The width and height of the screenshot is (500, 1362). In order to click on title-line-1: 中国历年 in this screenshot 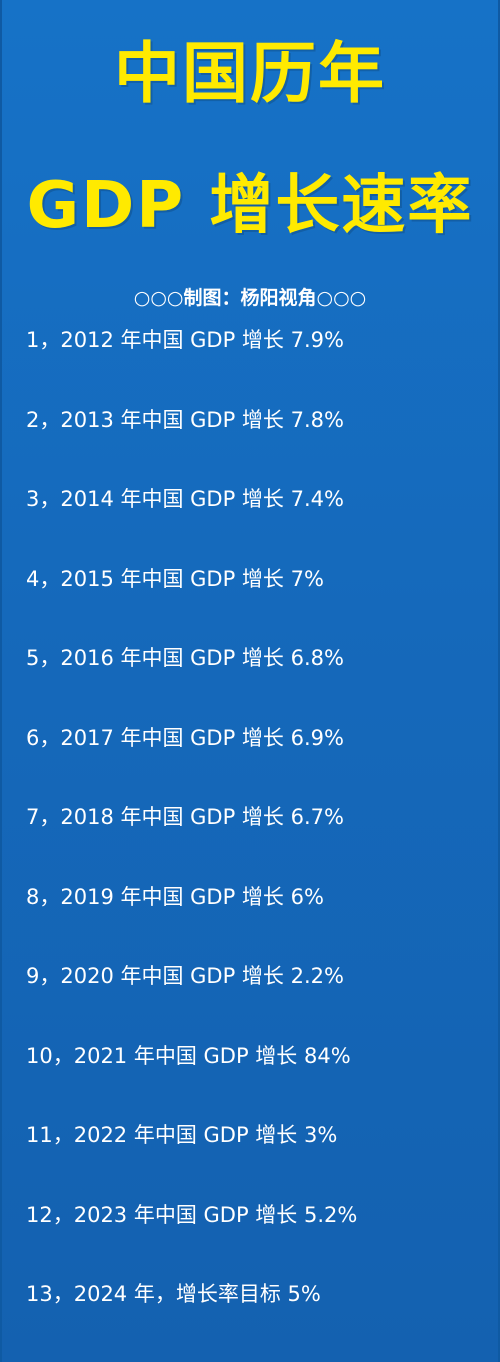, I will do `click(250, 73)`.